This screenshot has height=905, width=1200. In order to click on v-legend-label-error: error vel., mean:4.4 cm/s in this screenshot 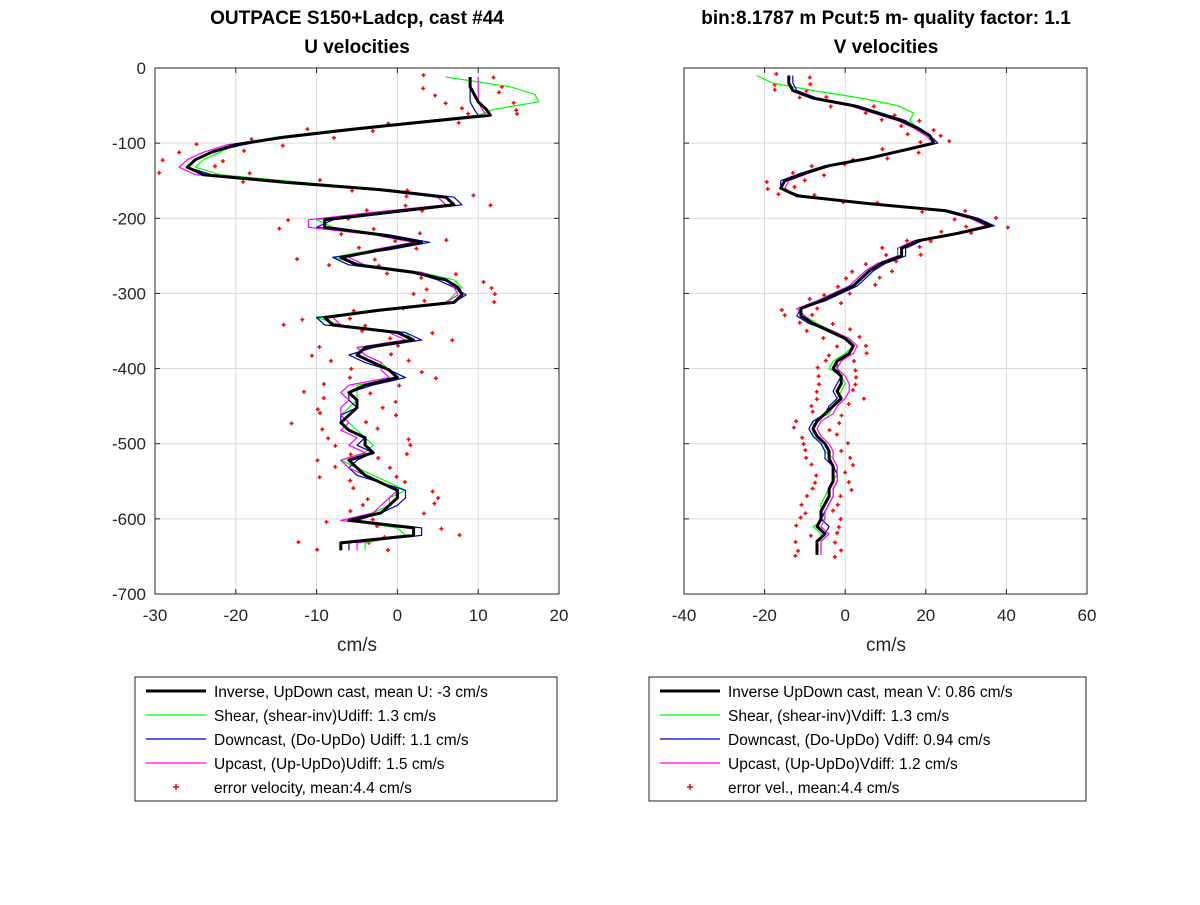, I will do `click(814, 788)`.